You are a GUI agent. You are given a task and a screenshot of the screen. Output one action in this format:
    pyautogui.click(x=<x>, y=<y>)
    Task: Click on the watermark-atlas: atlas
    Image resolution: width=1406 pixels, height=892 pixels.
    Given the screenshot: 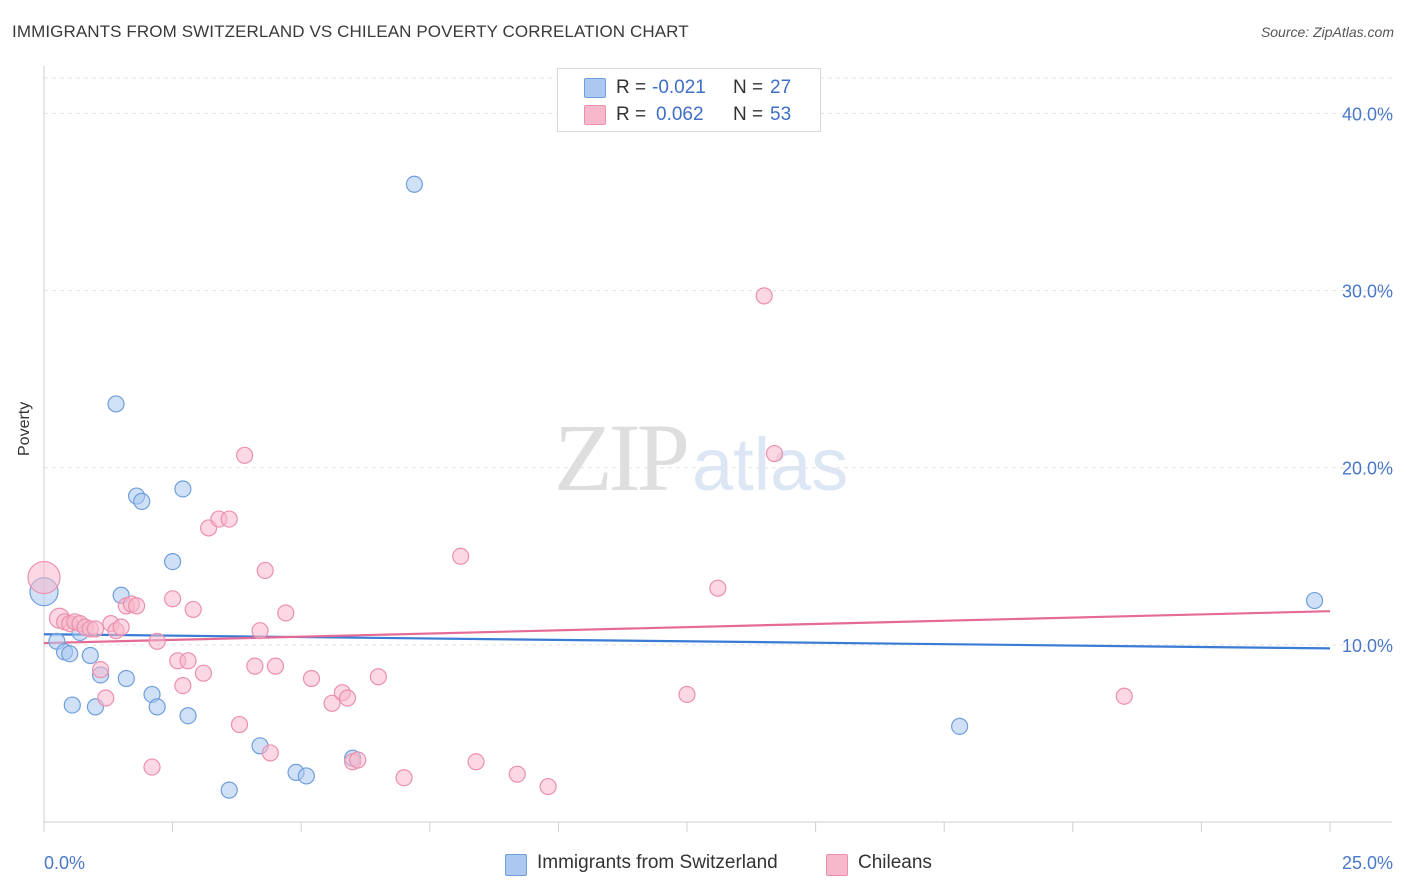 What is the action you would take?
    pyautogui.click(x=770, y=464)
    